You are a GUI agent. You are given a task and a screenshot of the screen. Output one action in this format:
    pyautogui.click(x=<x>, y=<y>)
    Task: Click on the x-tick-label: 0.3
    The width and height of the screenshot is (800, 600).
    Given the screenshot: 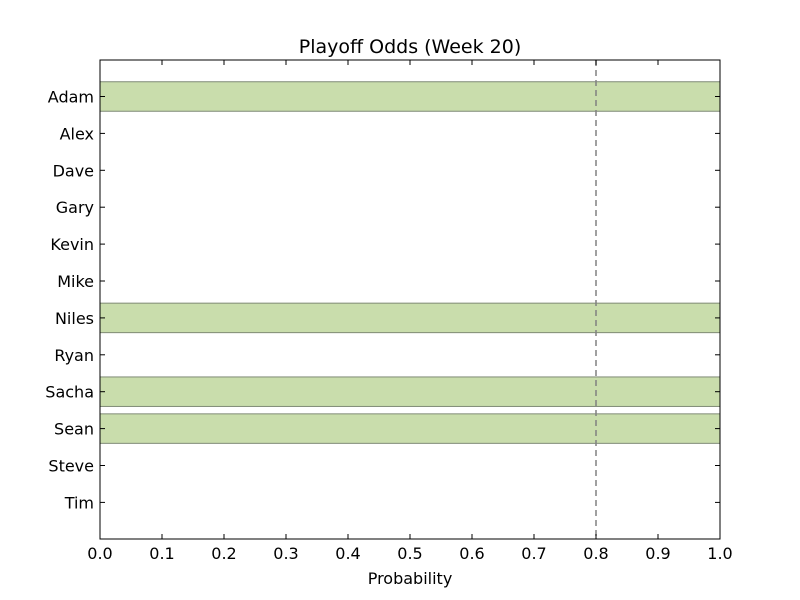 What is the action you would take?
    pyautogui.click(x=285, y=553)
    